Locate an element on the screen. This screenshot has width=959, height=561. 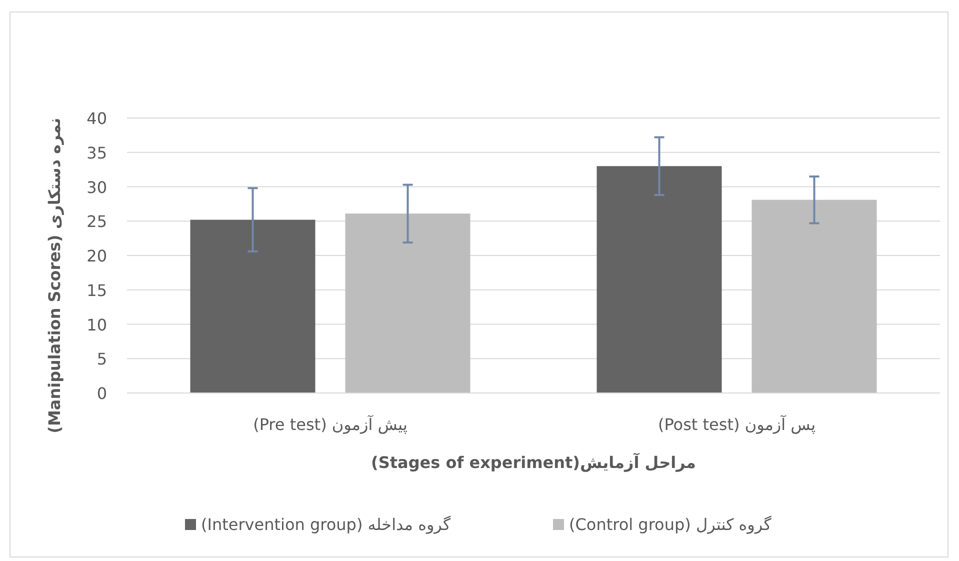
y-tick-label: 35 is located at coordinates (96, 152).